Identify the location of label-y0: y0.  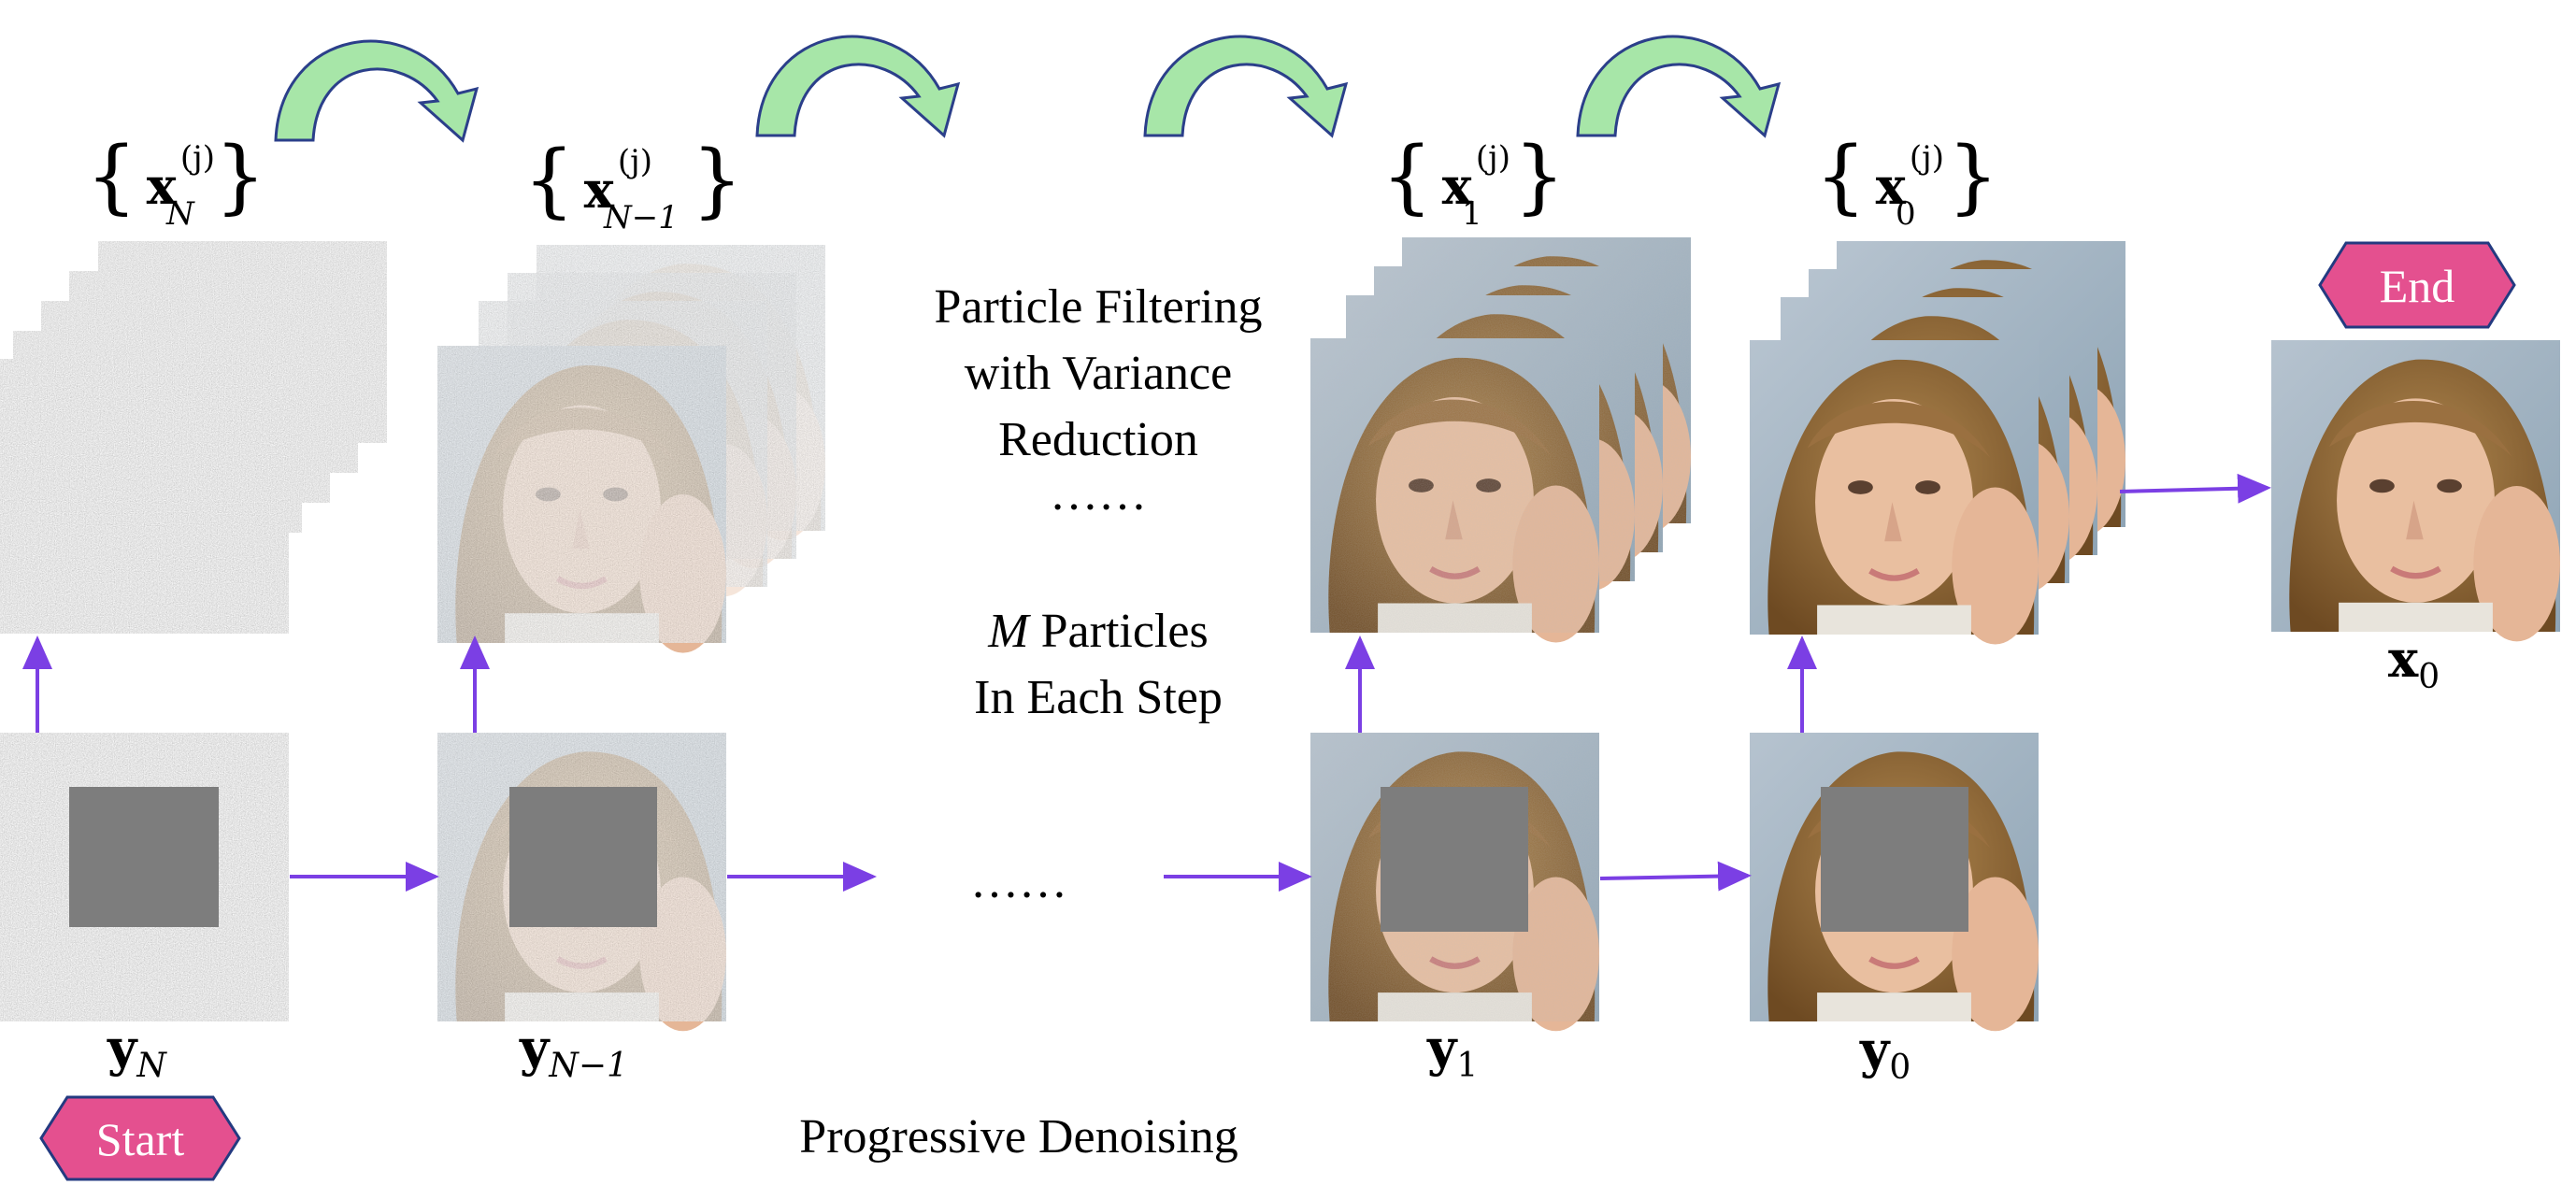
(1885, 1053).